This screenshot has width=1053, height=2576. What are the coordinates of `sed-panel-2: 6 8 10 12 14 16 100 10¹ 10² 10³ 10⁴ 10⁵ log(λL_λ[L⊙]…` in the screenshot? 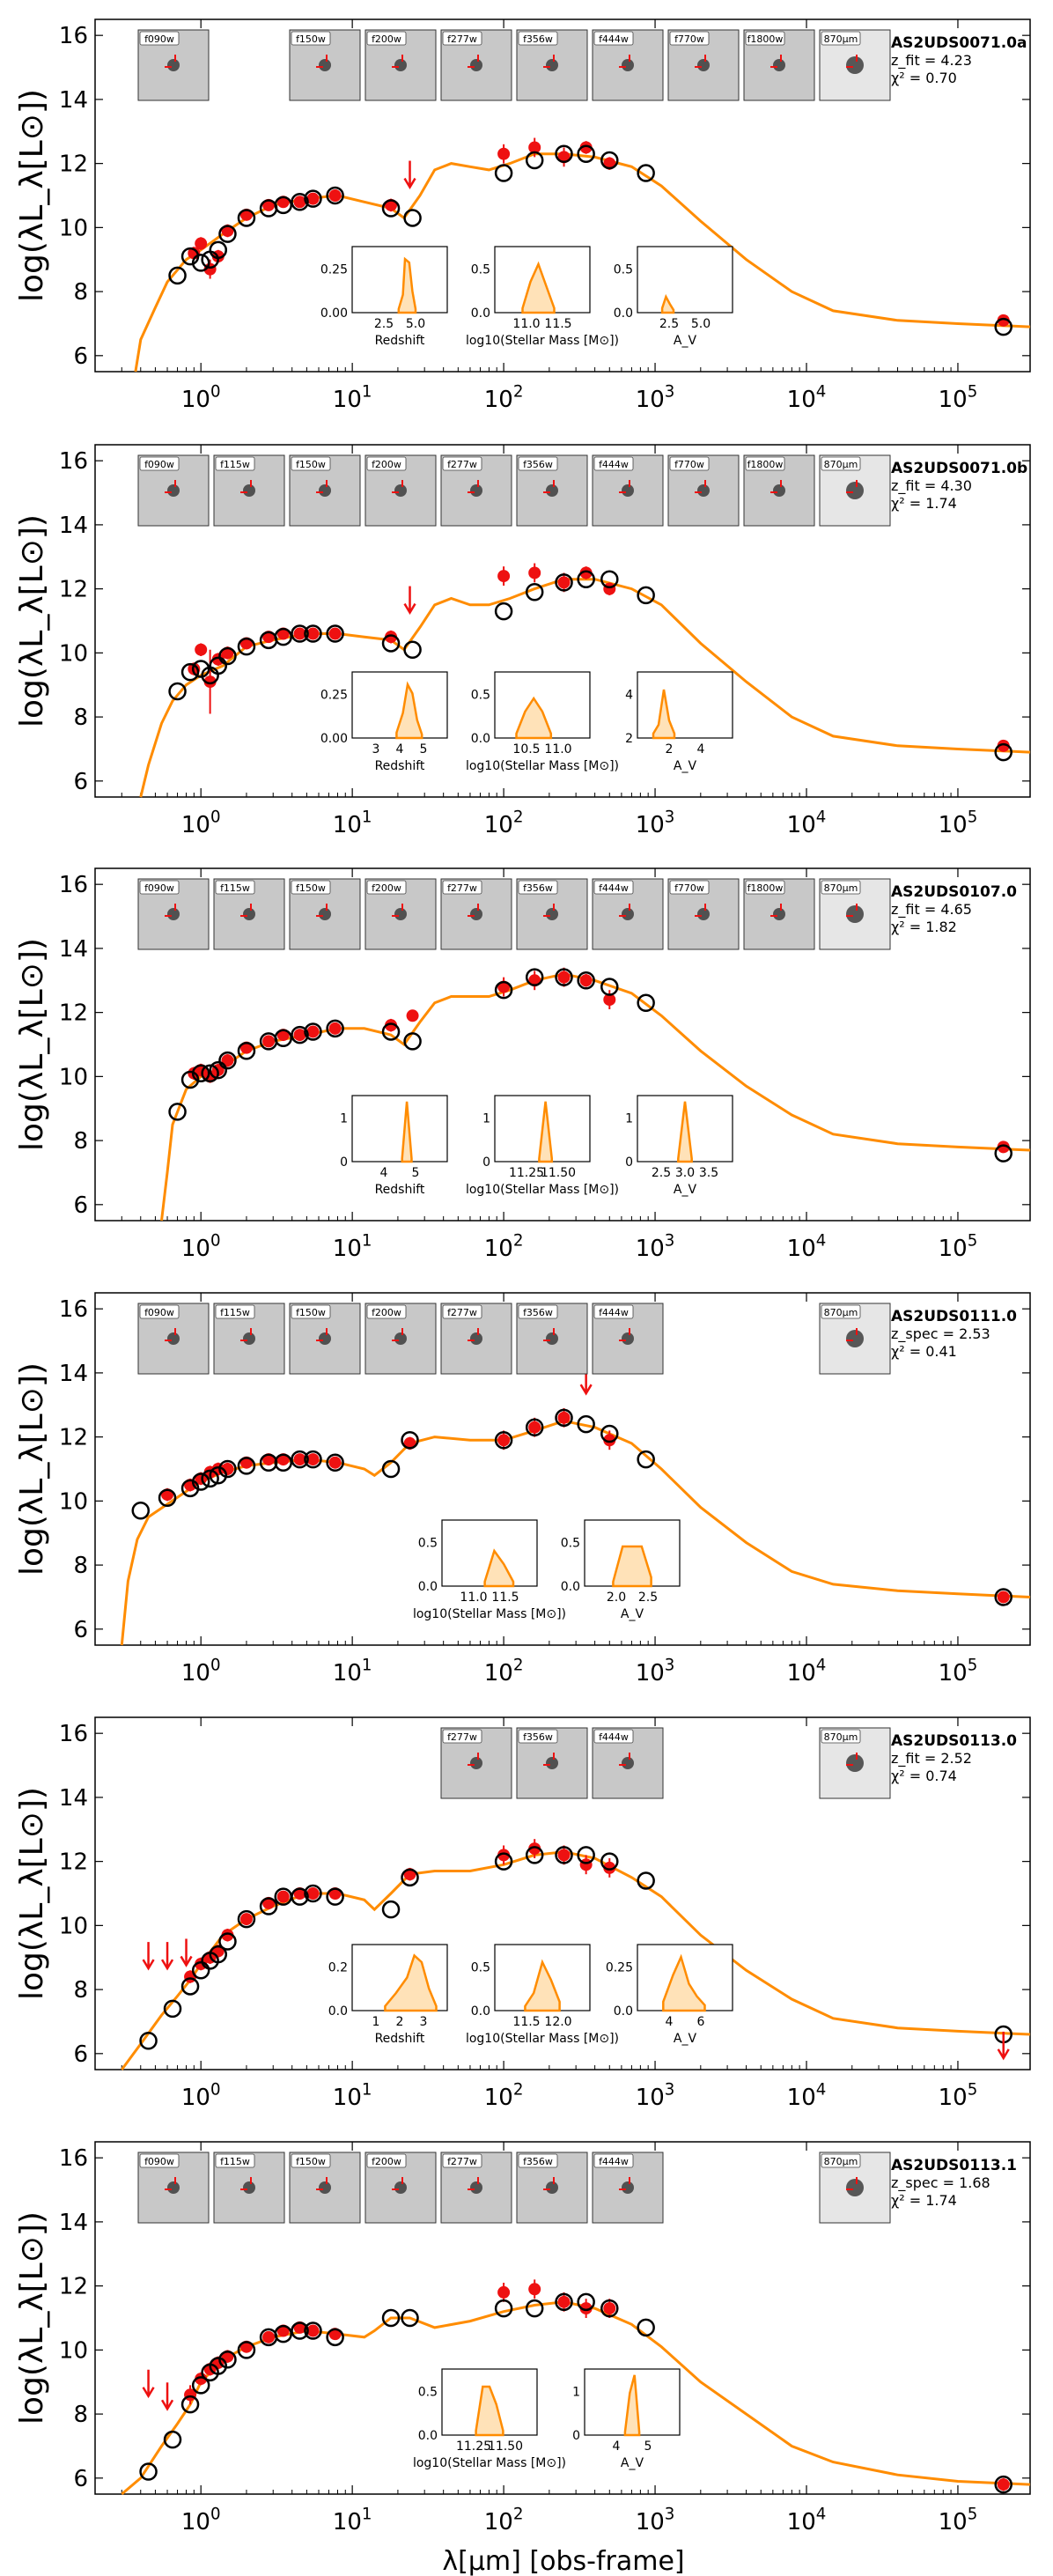 It's located at (522, 641).